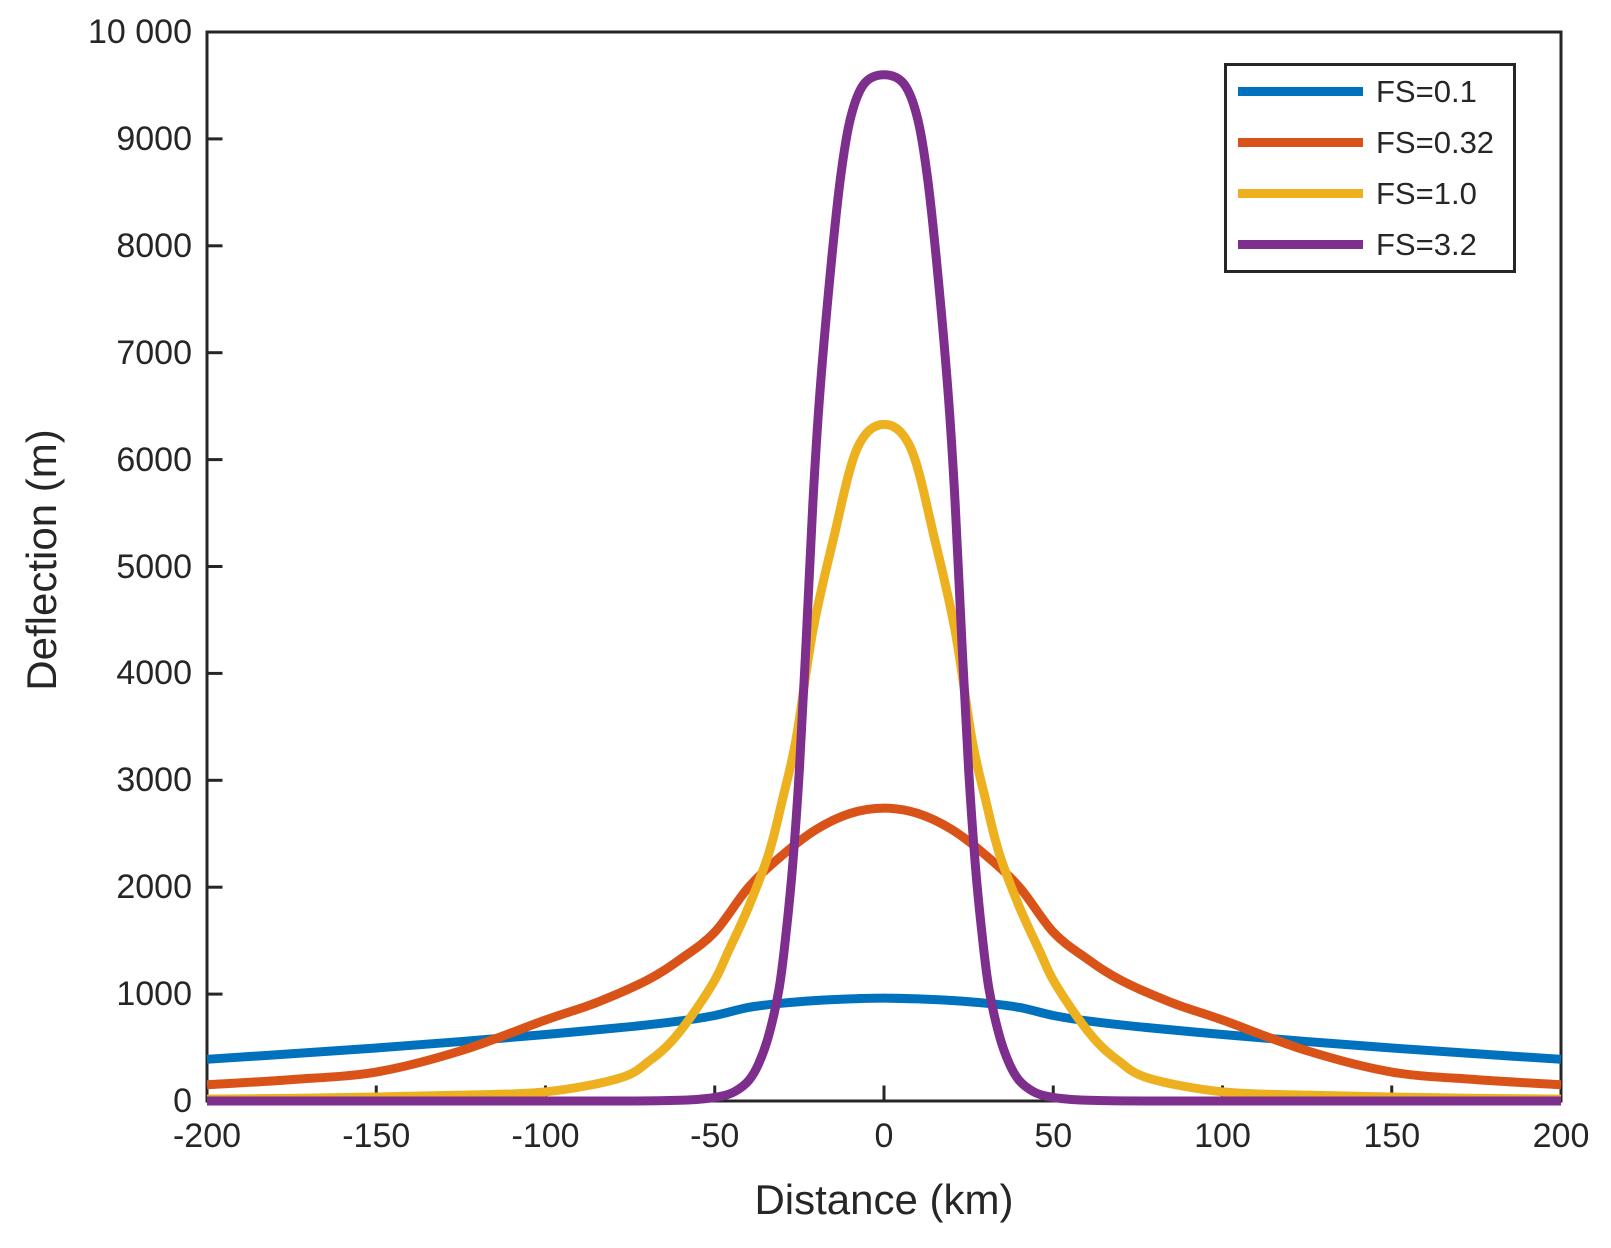  I want to click on x-tick-label: -50, so click(715, 1136).